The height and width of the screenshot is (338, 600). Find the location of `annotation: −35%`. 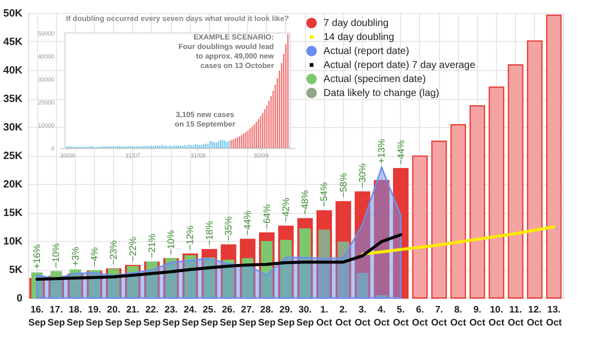

annotation: −35% is located at coordinates (229, 228).